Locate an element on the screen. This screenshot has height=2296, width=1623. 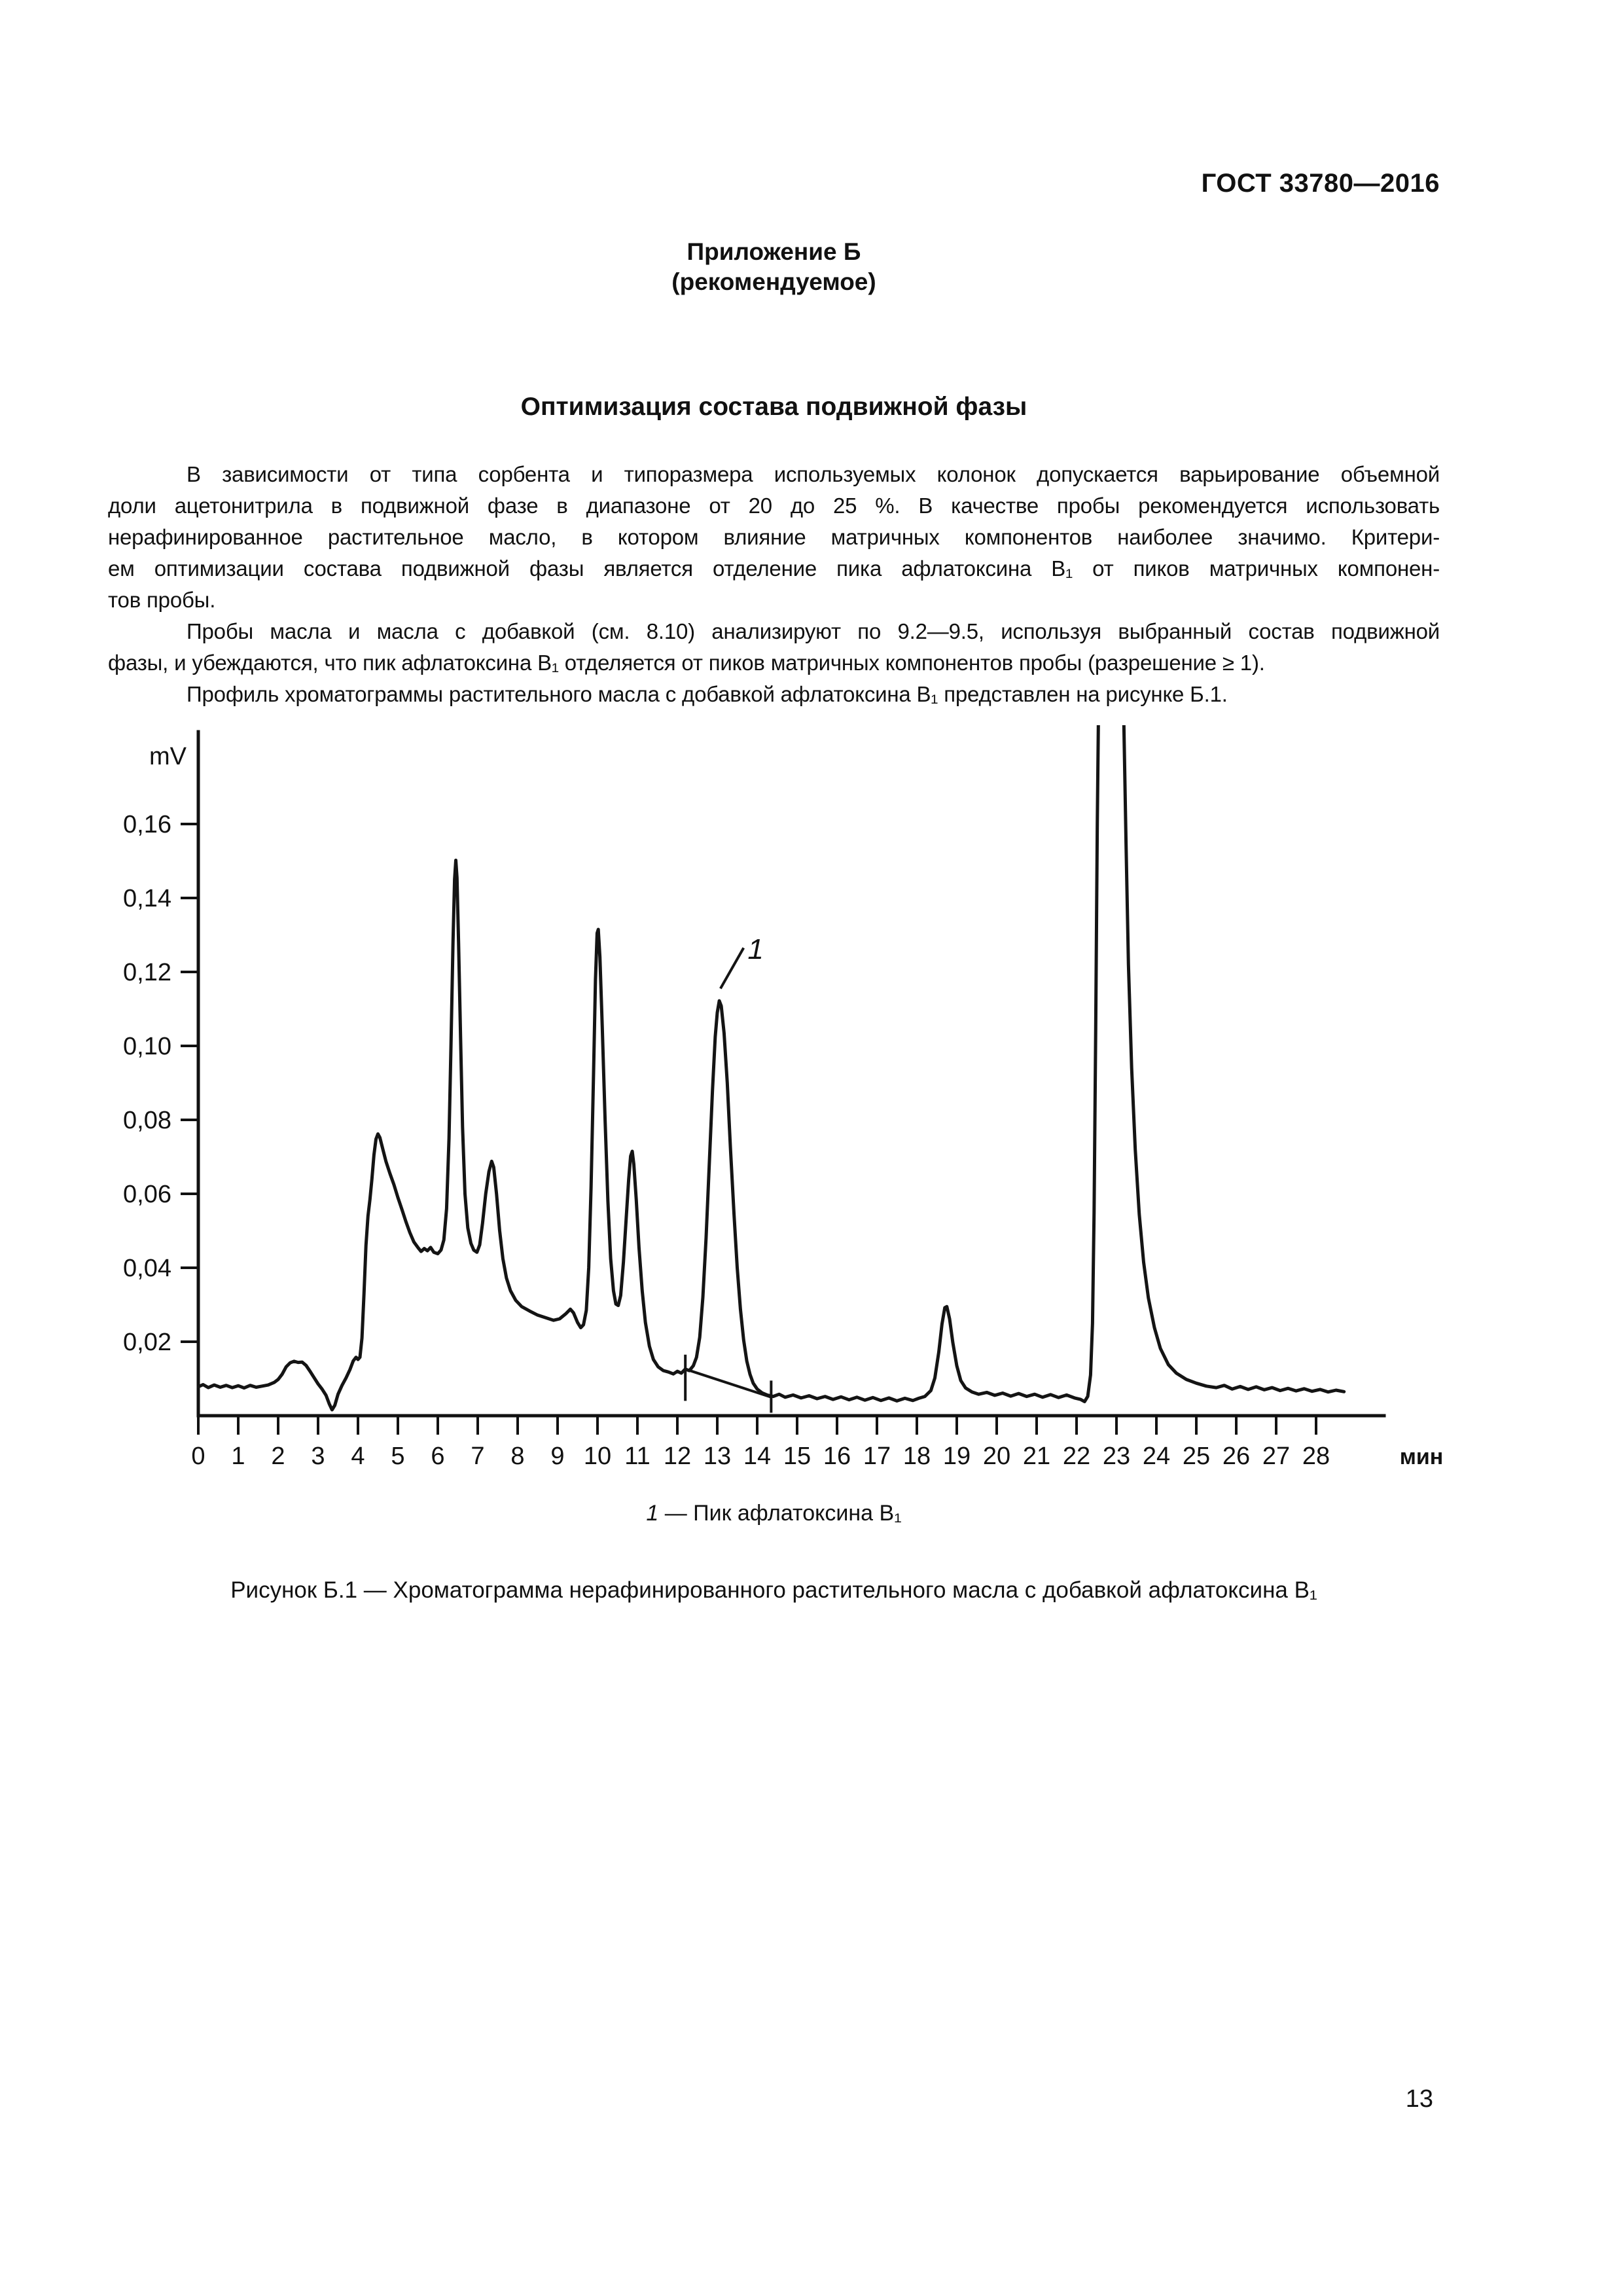
x-tick-label: 5 is located at coordinates (397, 1456).